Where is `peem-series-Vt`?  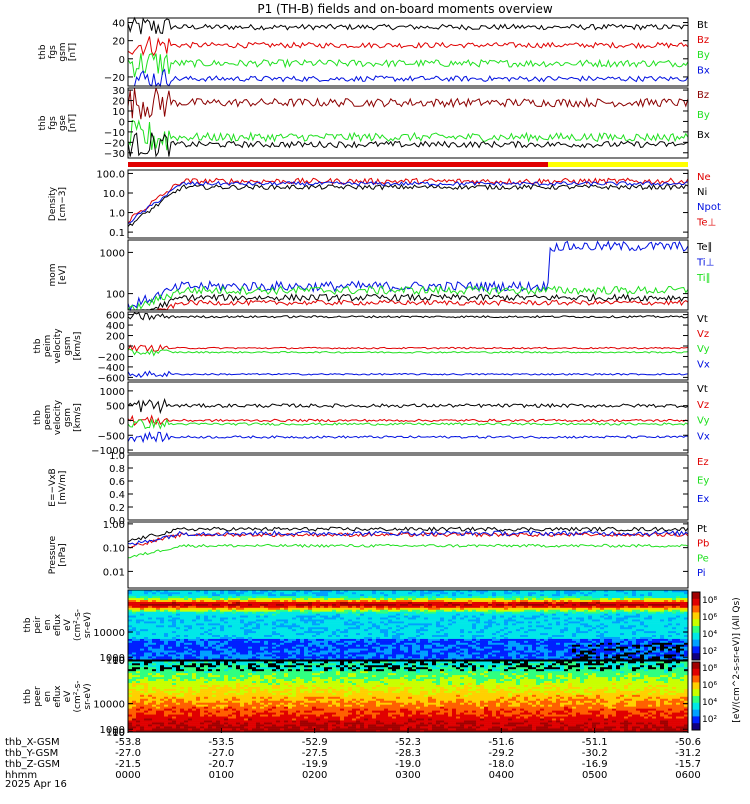
peem-series-Vt is located at coordinates (408, 406).